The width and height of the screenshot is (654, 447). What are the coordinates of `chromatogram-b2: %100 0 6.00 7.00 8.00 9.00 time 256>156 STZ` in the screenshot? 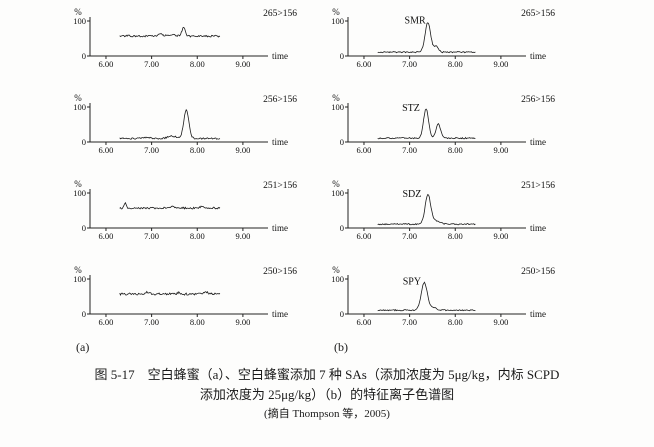 It's located at (443, 124).